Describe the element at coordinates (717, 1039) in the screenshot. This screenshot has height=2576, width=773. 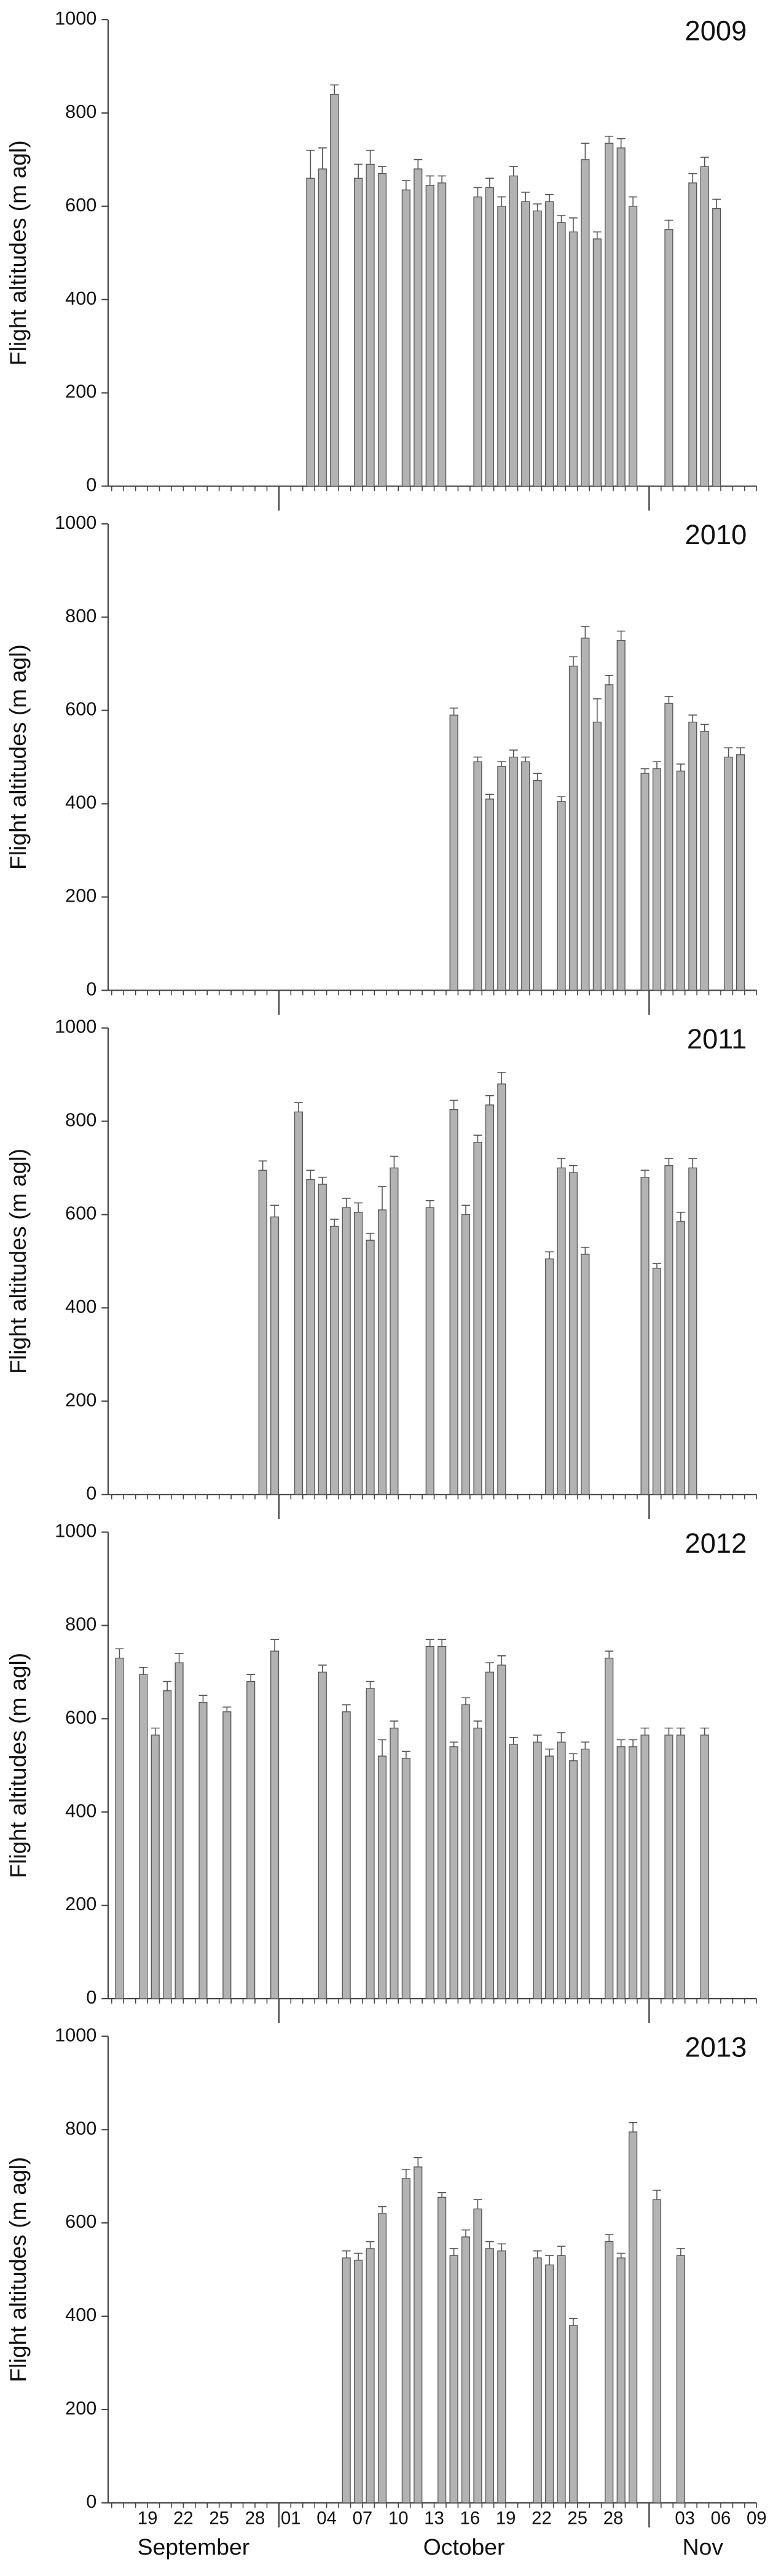
I see `panel-title: 2011` at that location.